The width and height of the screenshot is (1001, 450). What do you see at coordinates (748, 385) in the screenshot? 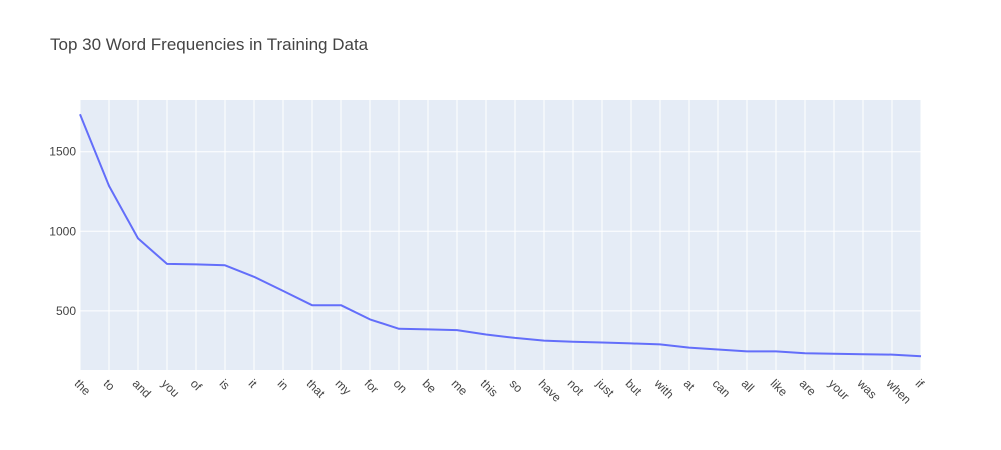
I see `x-tick-label: all` at bounding box center [748, 385].